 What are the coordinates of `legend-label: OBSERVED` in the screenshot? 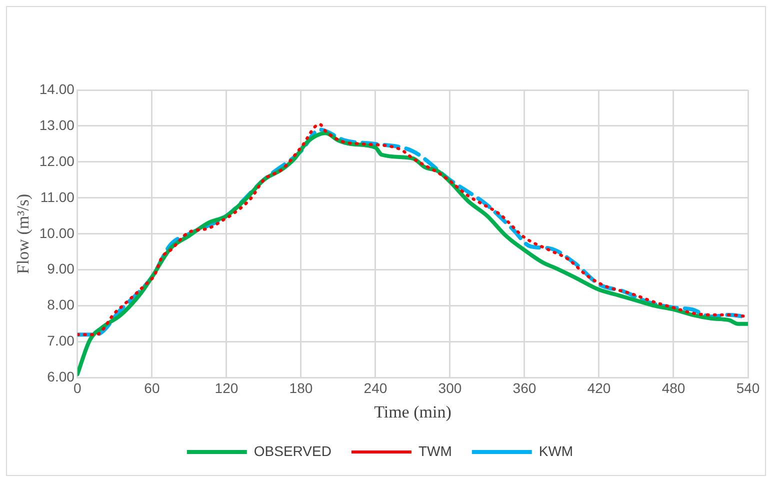 It's located at (293, 450).